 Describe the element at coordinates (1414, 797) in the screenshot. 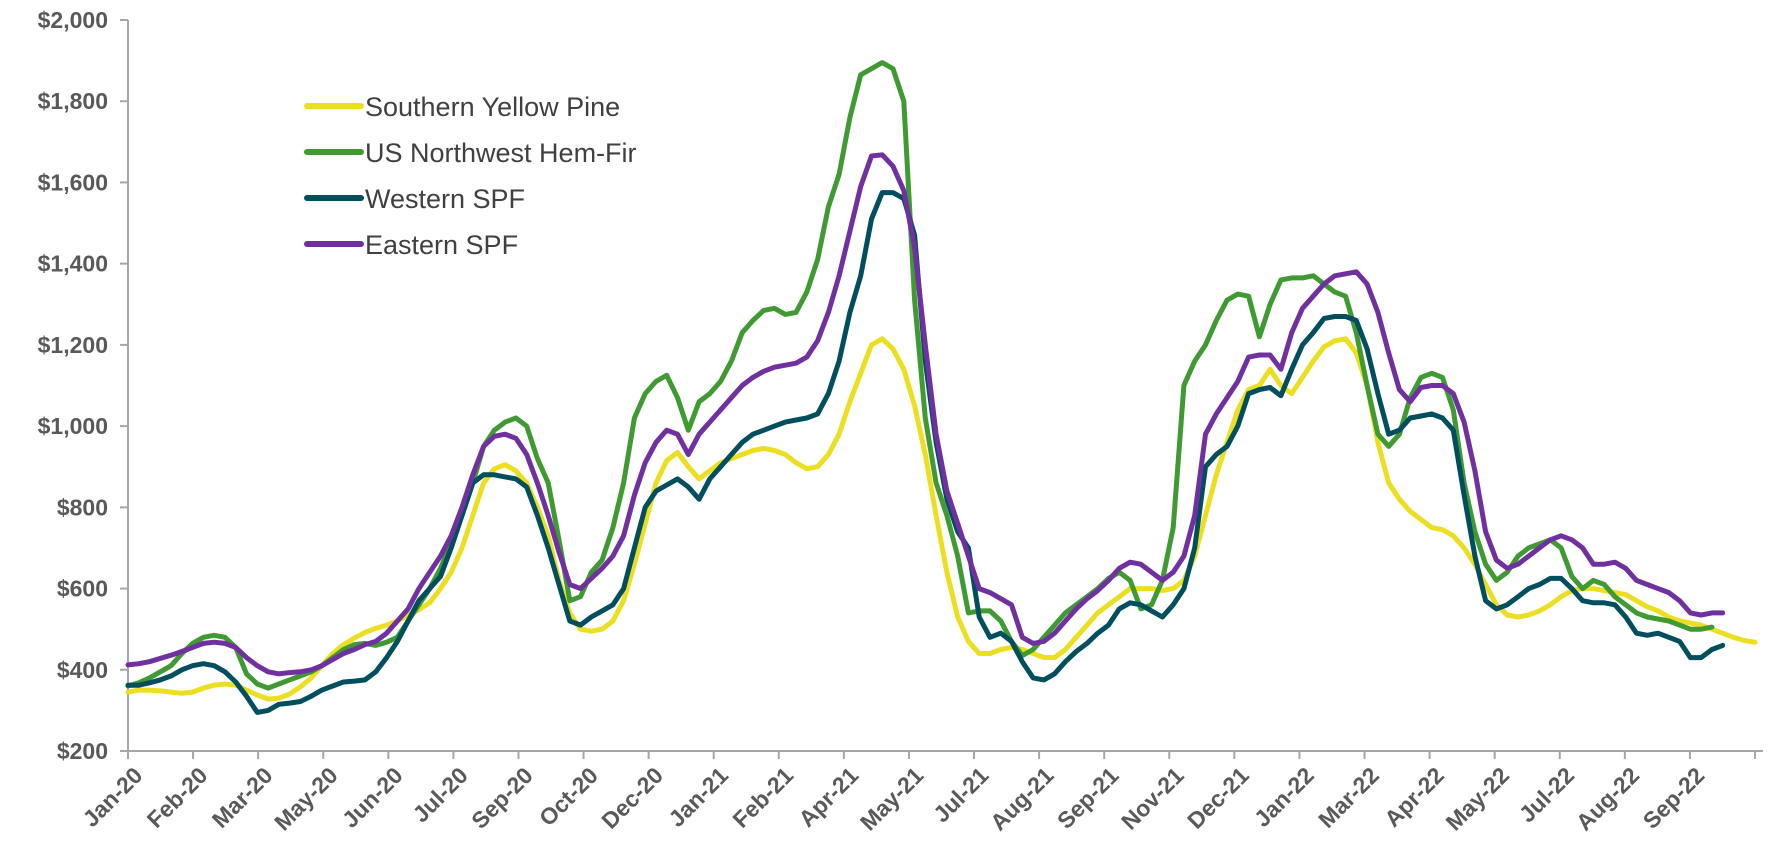

I see `x-tick-label: Apr-22` at that location.